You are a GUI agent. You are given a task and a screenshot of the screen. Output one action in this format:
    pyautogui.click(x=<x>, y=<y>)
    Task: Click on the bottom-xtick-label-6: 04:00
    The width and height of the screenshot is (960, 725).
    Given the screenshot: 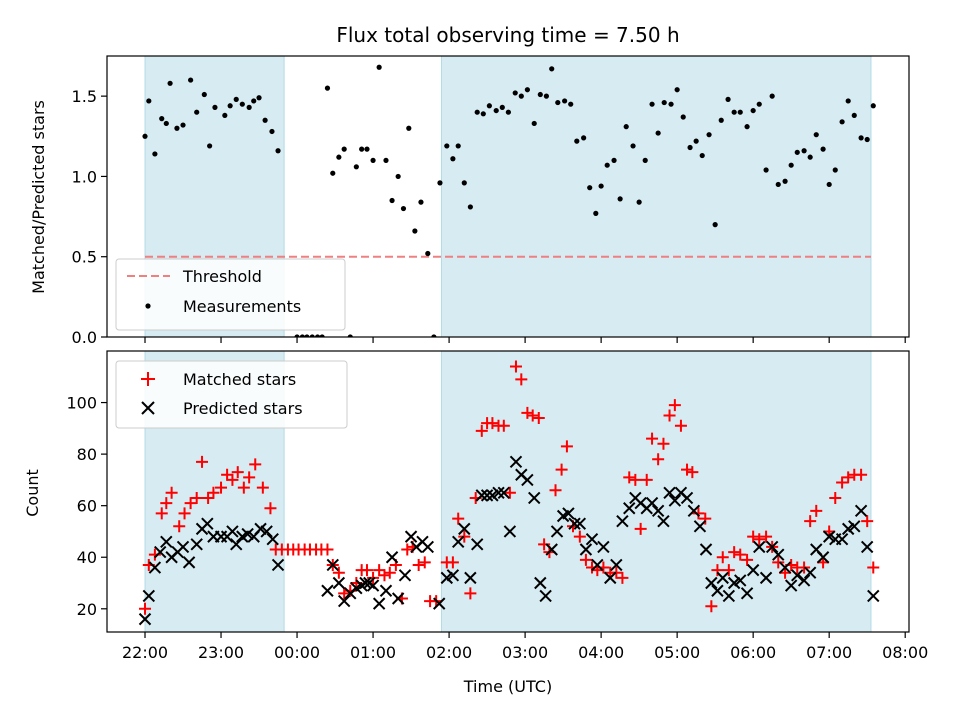 What is the action you would take?
    pyautogui.click(x=601, y=652)
    